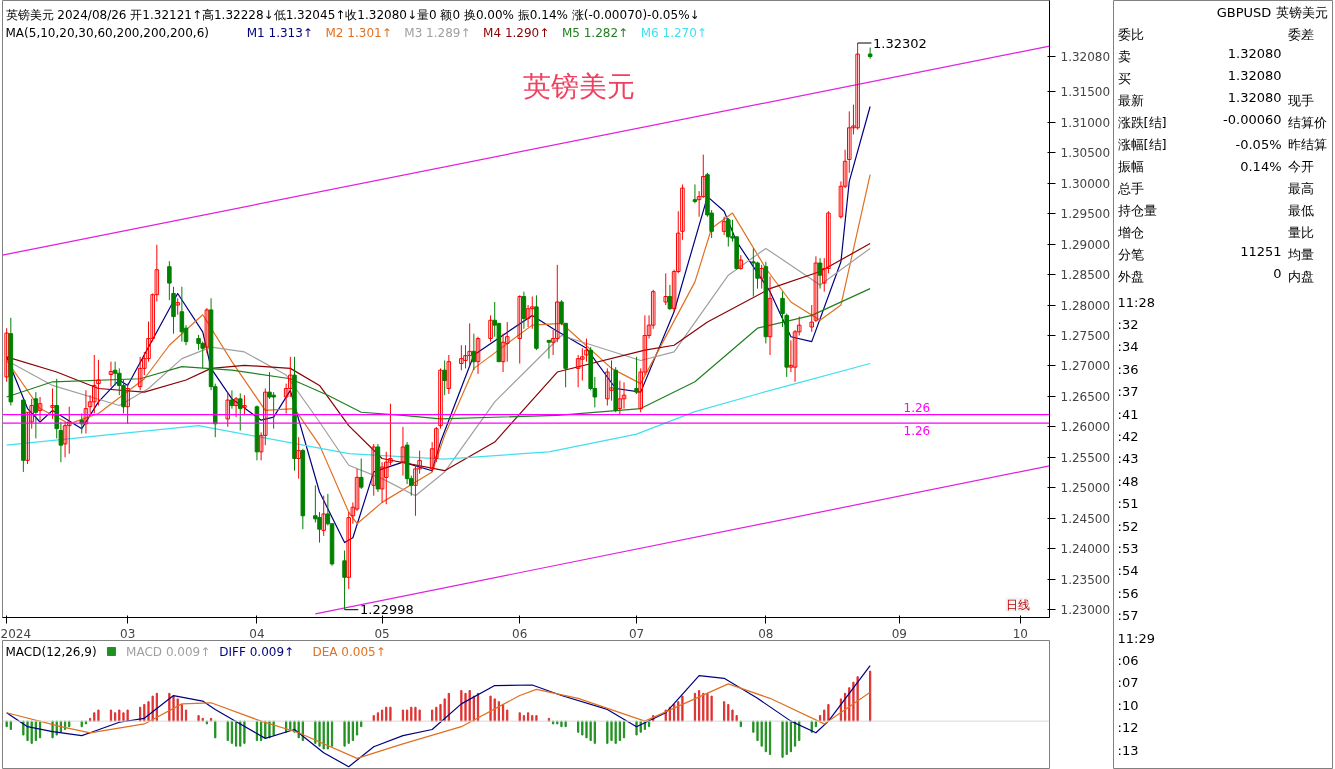 The width and height of the screenshot is (1335, 769). What do you see at coordinates (1130, 100) in the screenshot?
I see `text: 最新` at bounding box center [1130, 100].